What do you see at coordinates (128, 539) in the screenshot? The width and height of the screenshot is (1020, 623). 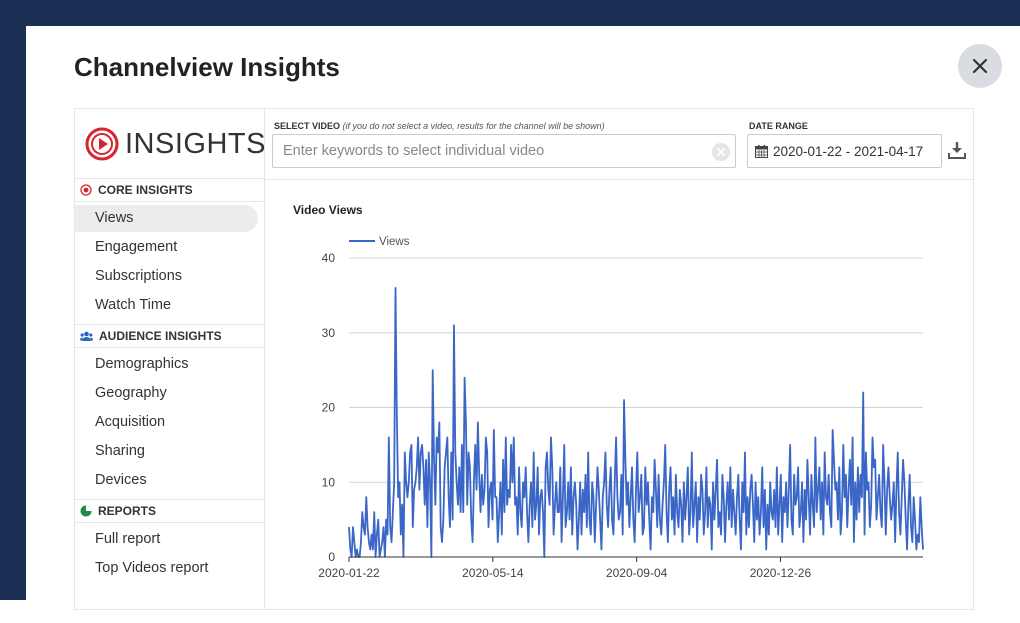 I see `nav-item-full-report: Full report` at bounding box center [128, 539].